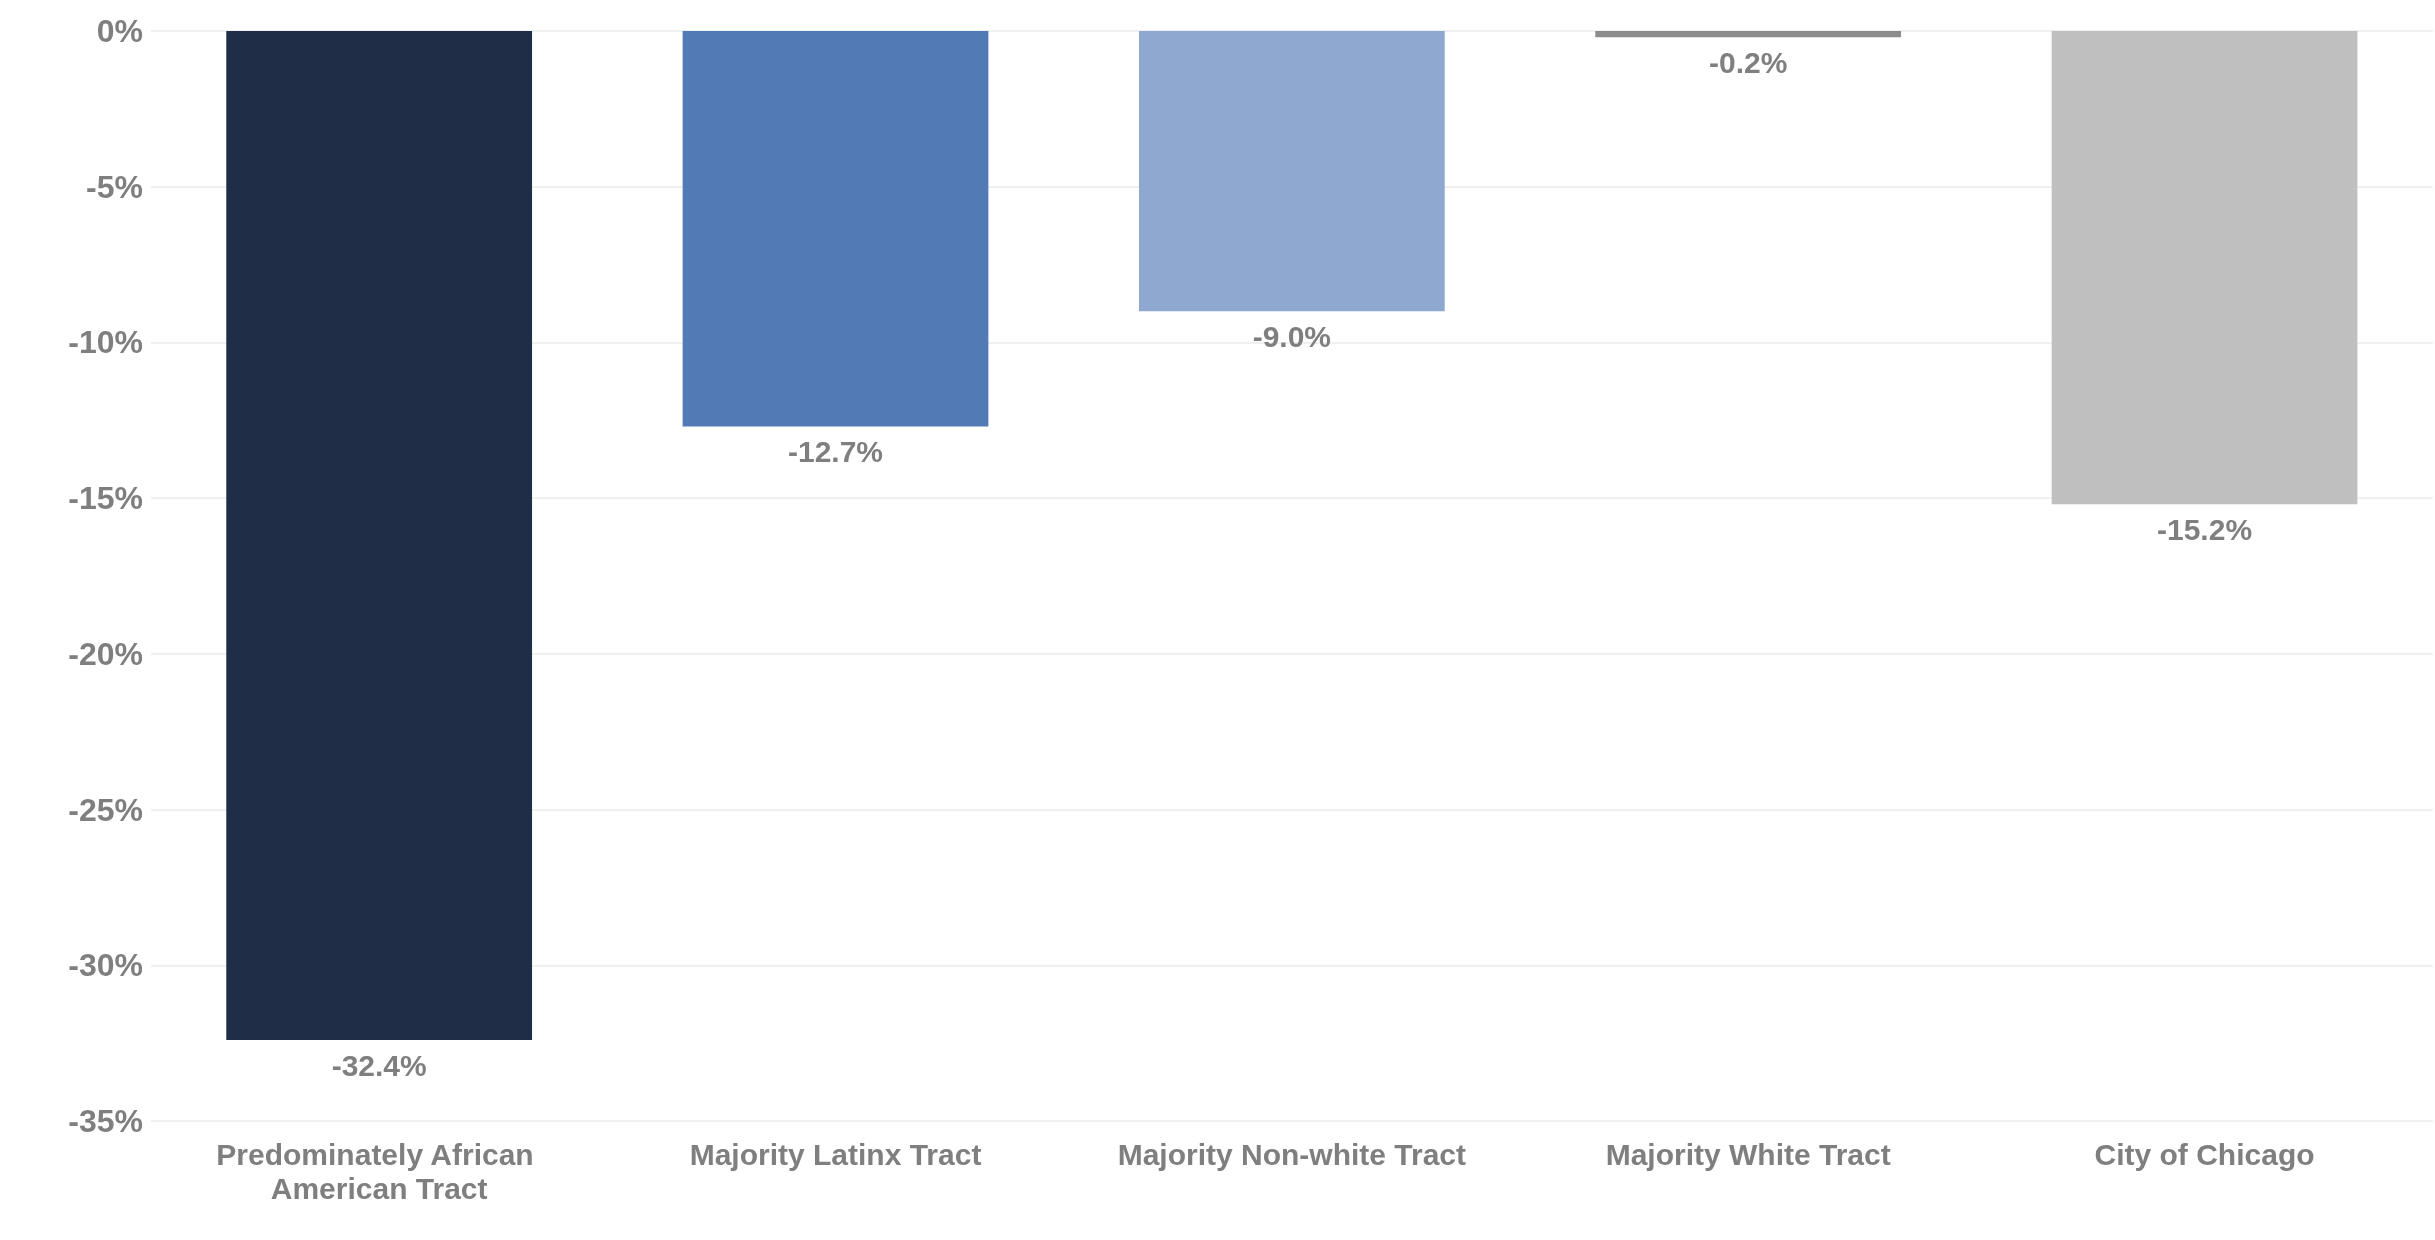  Describe the element at coordinates (105, 342) in the screenshot. I see `y-tick-label: -10%` at that location.